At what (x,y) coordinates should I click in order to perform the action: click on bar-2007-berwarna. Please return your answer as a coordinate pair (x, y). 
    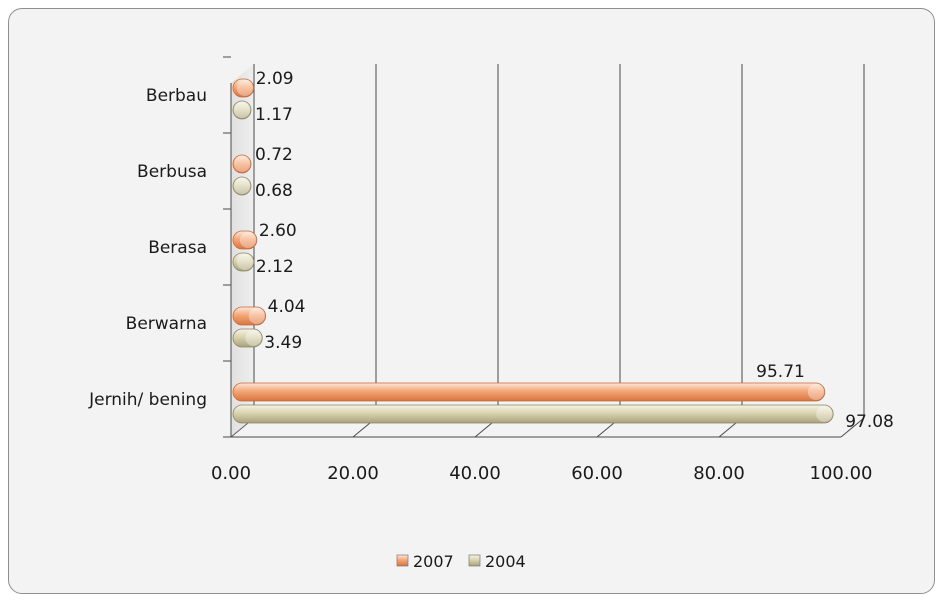
    Looking at the image, I should click on (249, 316).